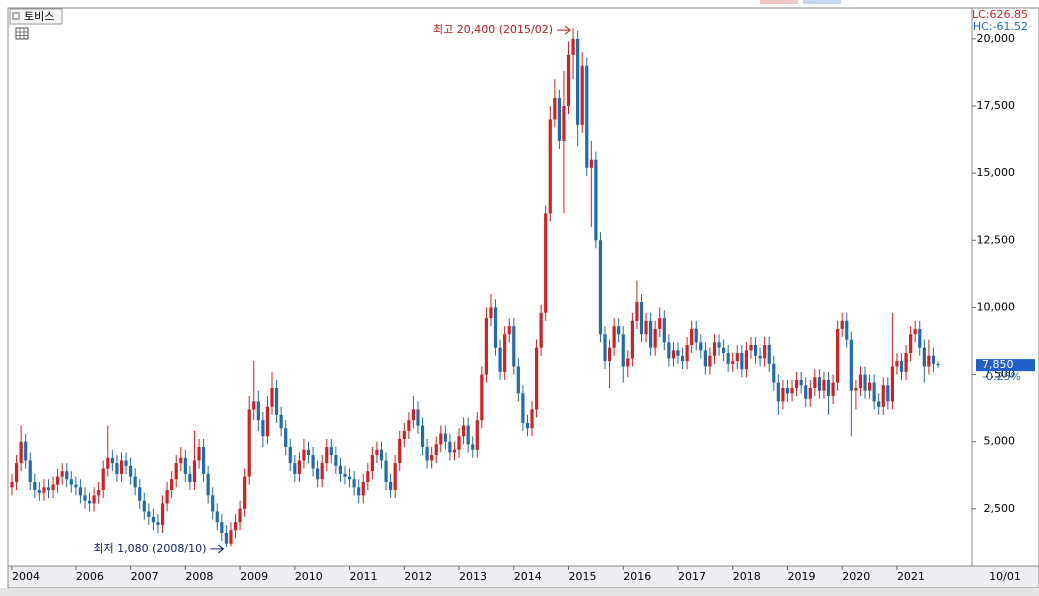 This screenshot has width=1039, height=596. I want to click on x-tick-label: 2018, so click(747, 576).